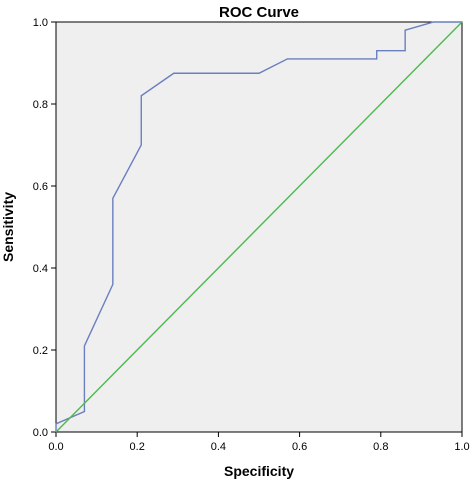 This screenshot has height=485, width=474. Describe the element at coordinates (137, 447) in the screenshot. I see `x-tick-label: 0.2` at that location.